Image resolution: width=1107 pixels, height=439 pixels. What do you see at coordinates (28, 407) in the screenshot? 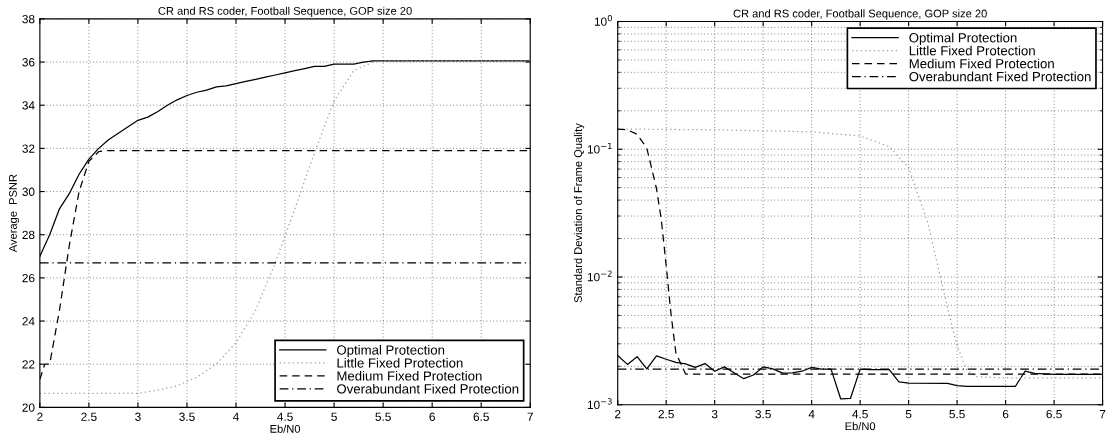
I see `y-tick-label: 20` at bounding box center [28, 407].